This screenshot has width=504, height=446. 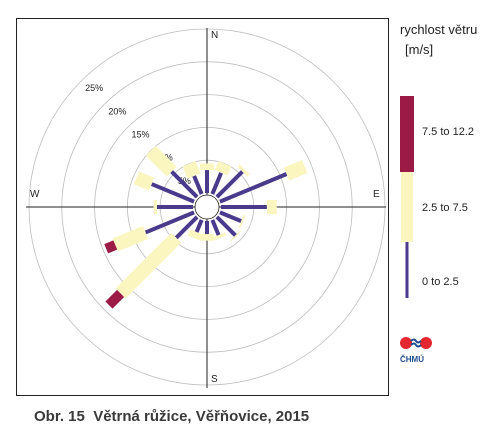 What do you see at coordinates (184, 181) in the screenshot?
I see `radial-tick-label: 5%` at bounding box center [184, 181].